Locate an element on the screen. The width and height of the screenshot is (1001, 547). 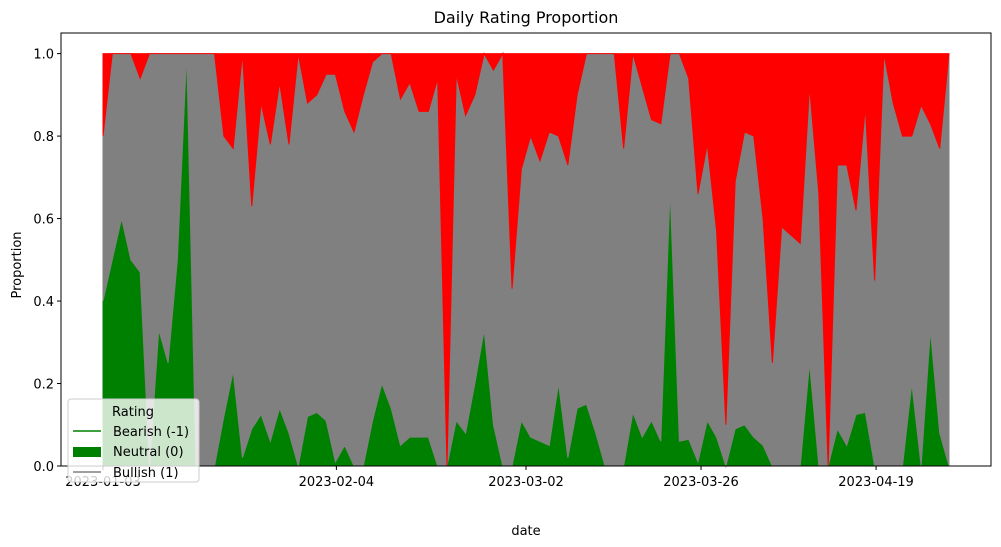
legend-title: Rating is located at coordinates (133, 412).